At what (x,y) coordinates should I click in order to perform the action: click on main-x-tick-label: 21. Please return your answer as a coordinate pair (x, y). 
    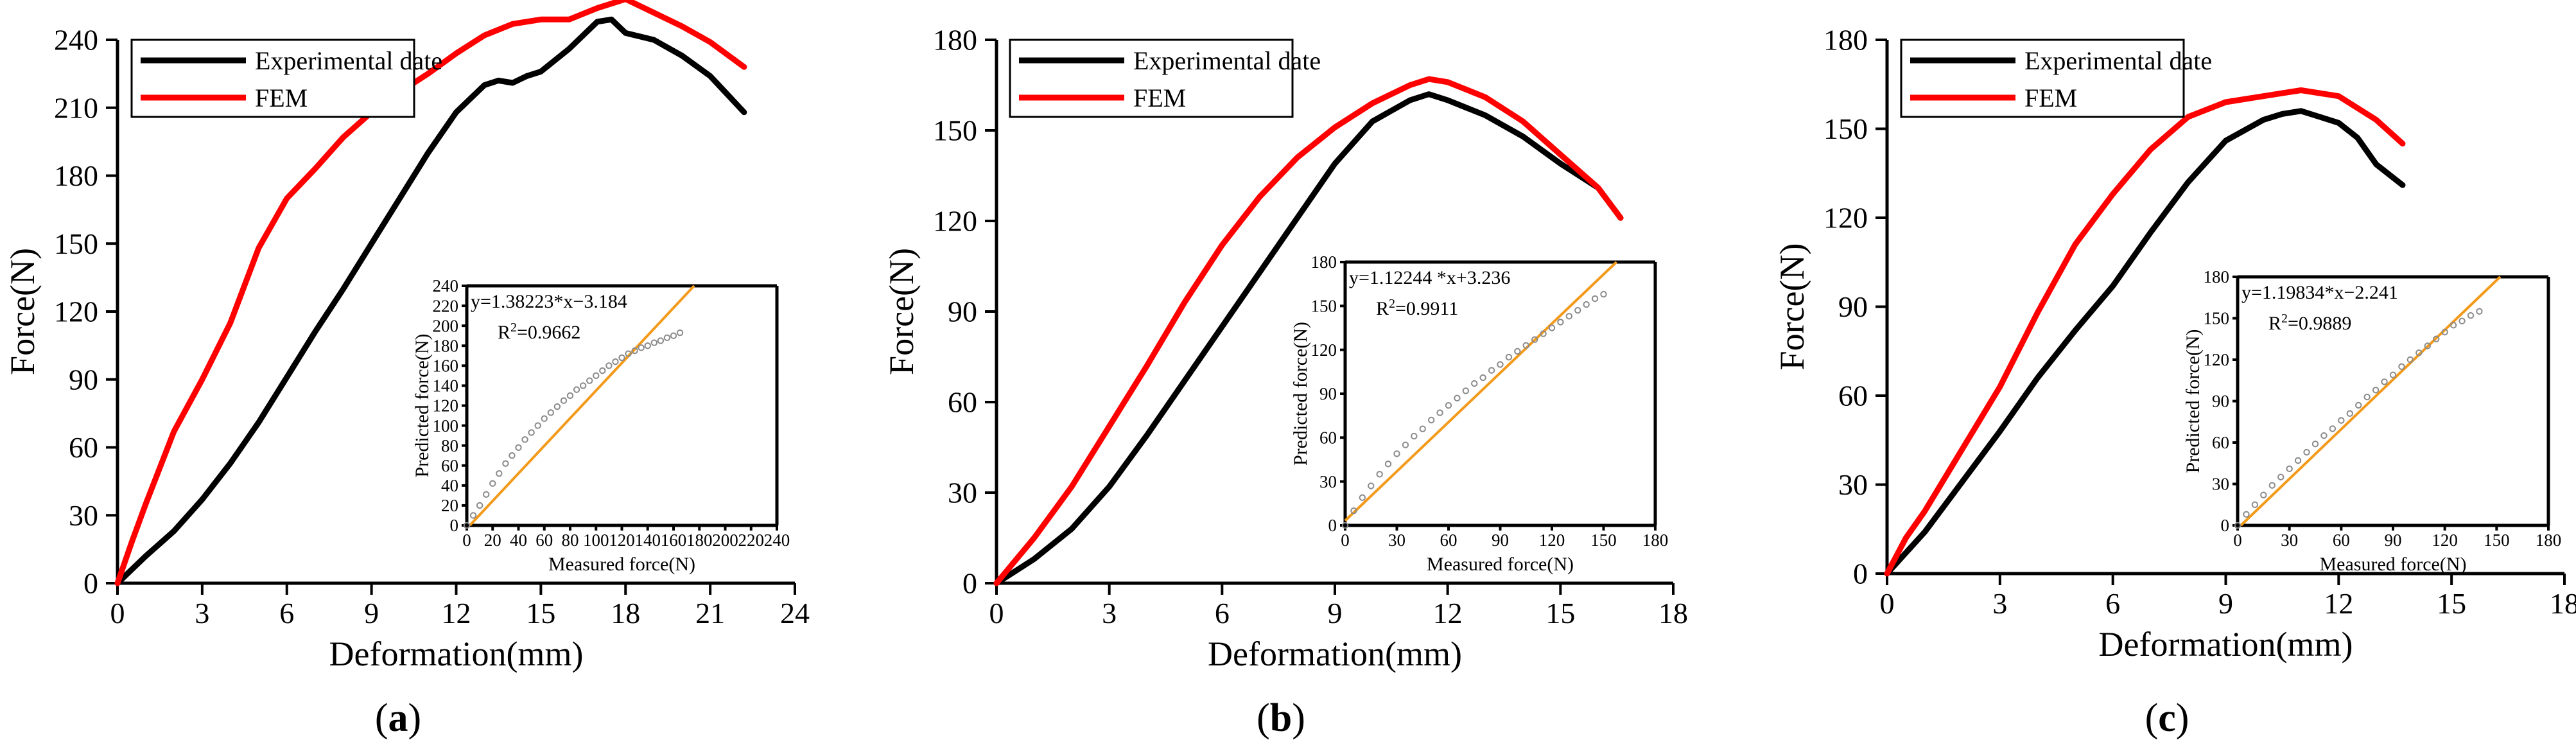
    Looking at the image, I should click on (710, 613).